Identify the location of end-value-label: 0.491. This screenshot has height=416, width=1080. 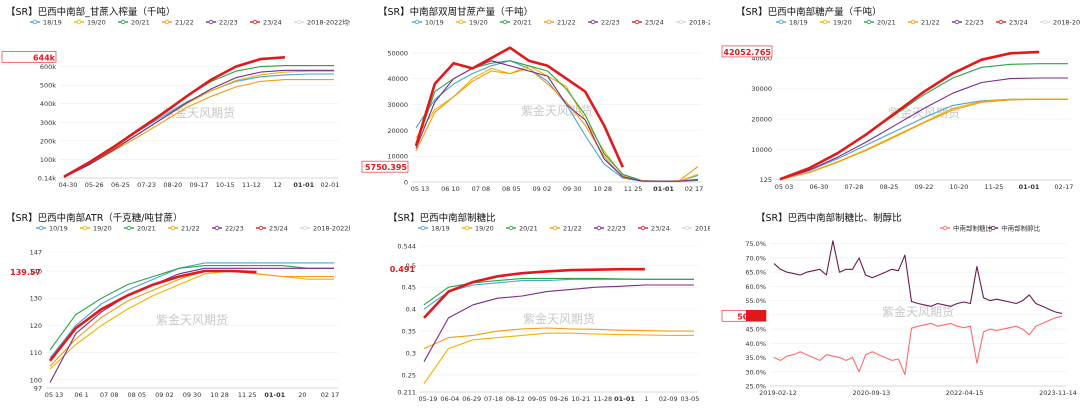
(403, 269).